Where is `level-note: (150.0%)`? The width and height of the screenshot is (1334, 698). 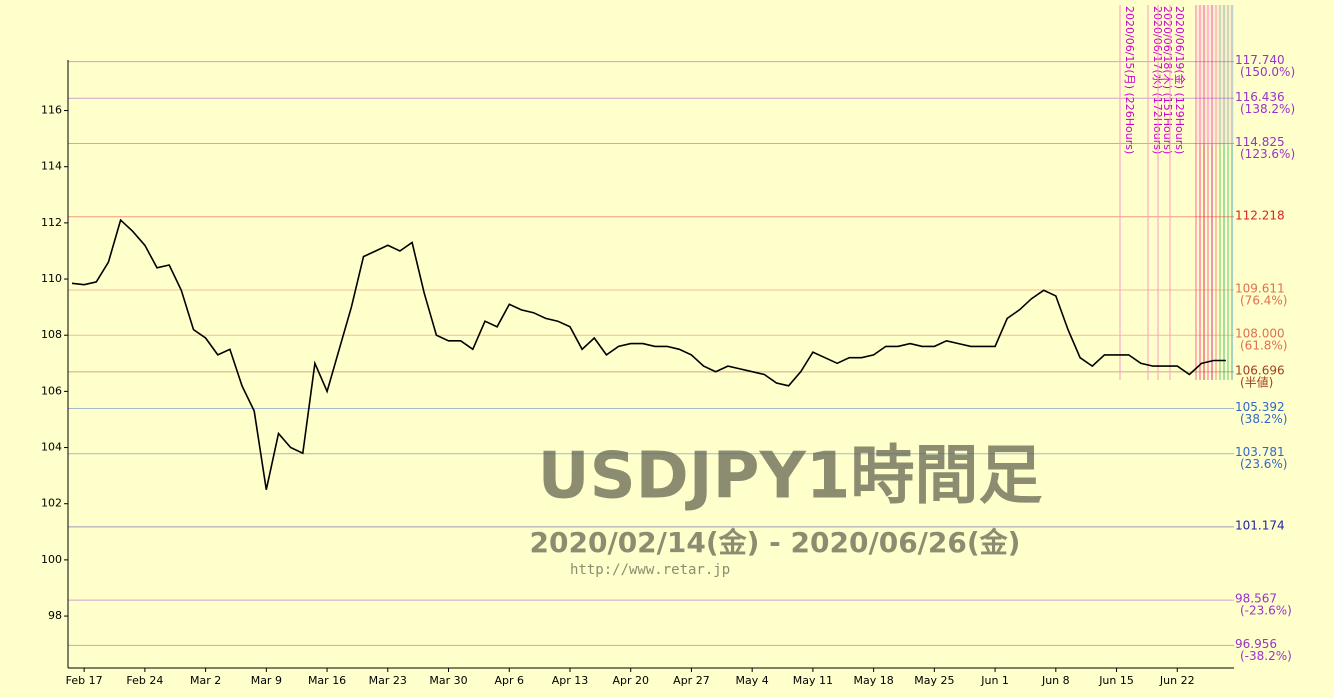 level-note: (150.0%) is located at coordinates (1267, 72).